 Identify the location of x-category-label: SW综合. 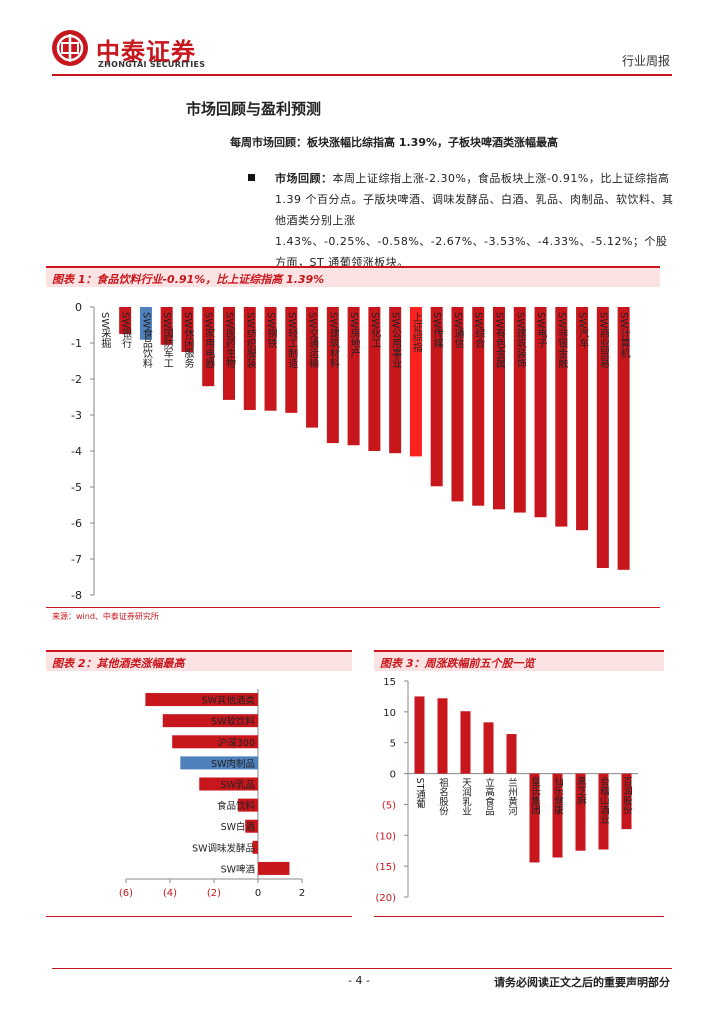
(479, 330).